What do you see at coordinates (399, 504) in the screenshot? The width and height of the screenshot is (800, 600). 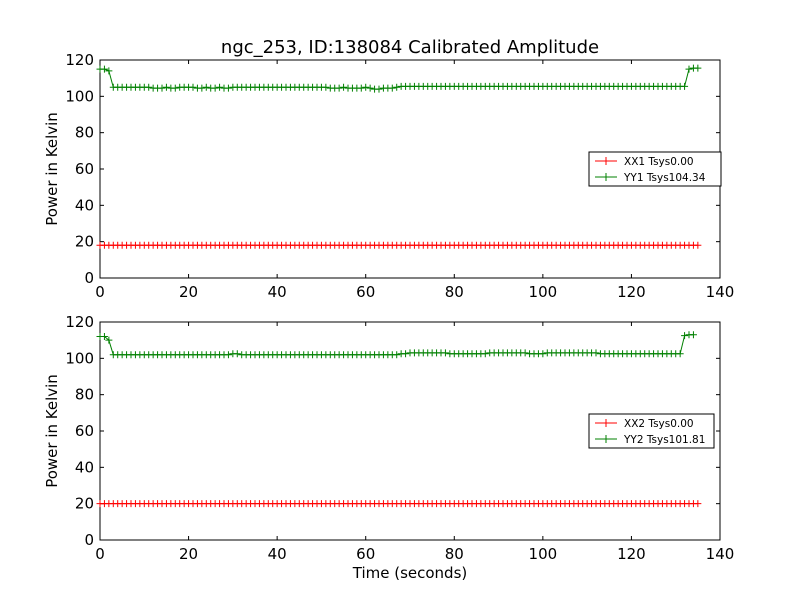 I see `series-xx2` at bounding box center [399, 504].